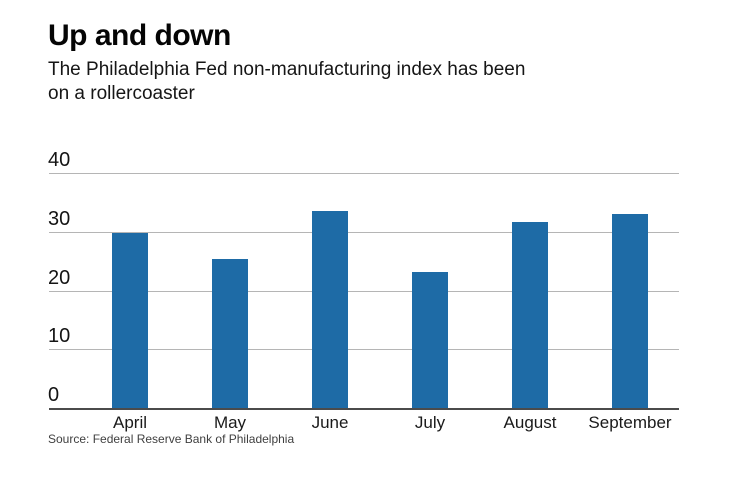 Image resolution: width=740 pixels, height=482 pixels. What do you see at coordinates (630, 311) in the screenshot?
I see `bar-september` at bounding box center [630, 311].